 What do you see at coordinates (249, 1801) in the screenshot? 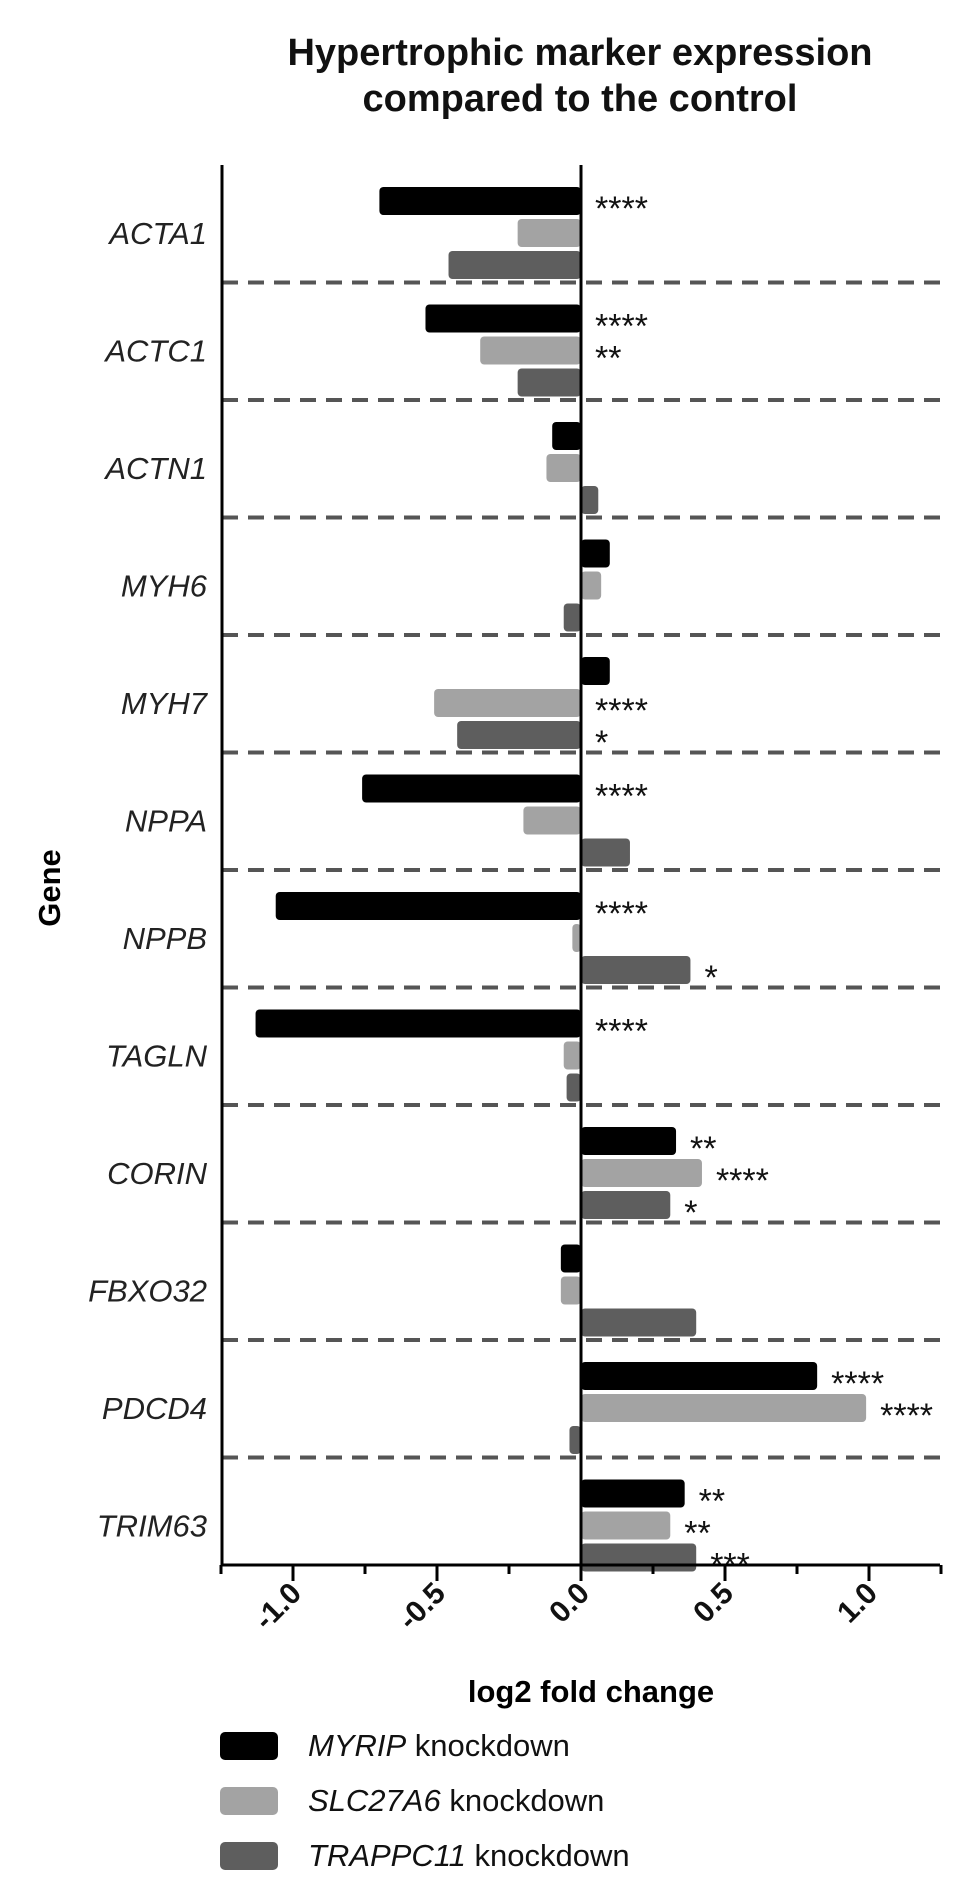
I see `legend-swatch-slc27a6` at bounding box center [249, 1801].